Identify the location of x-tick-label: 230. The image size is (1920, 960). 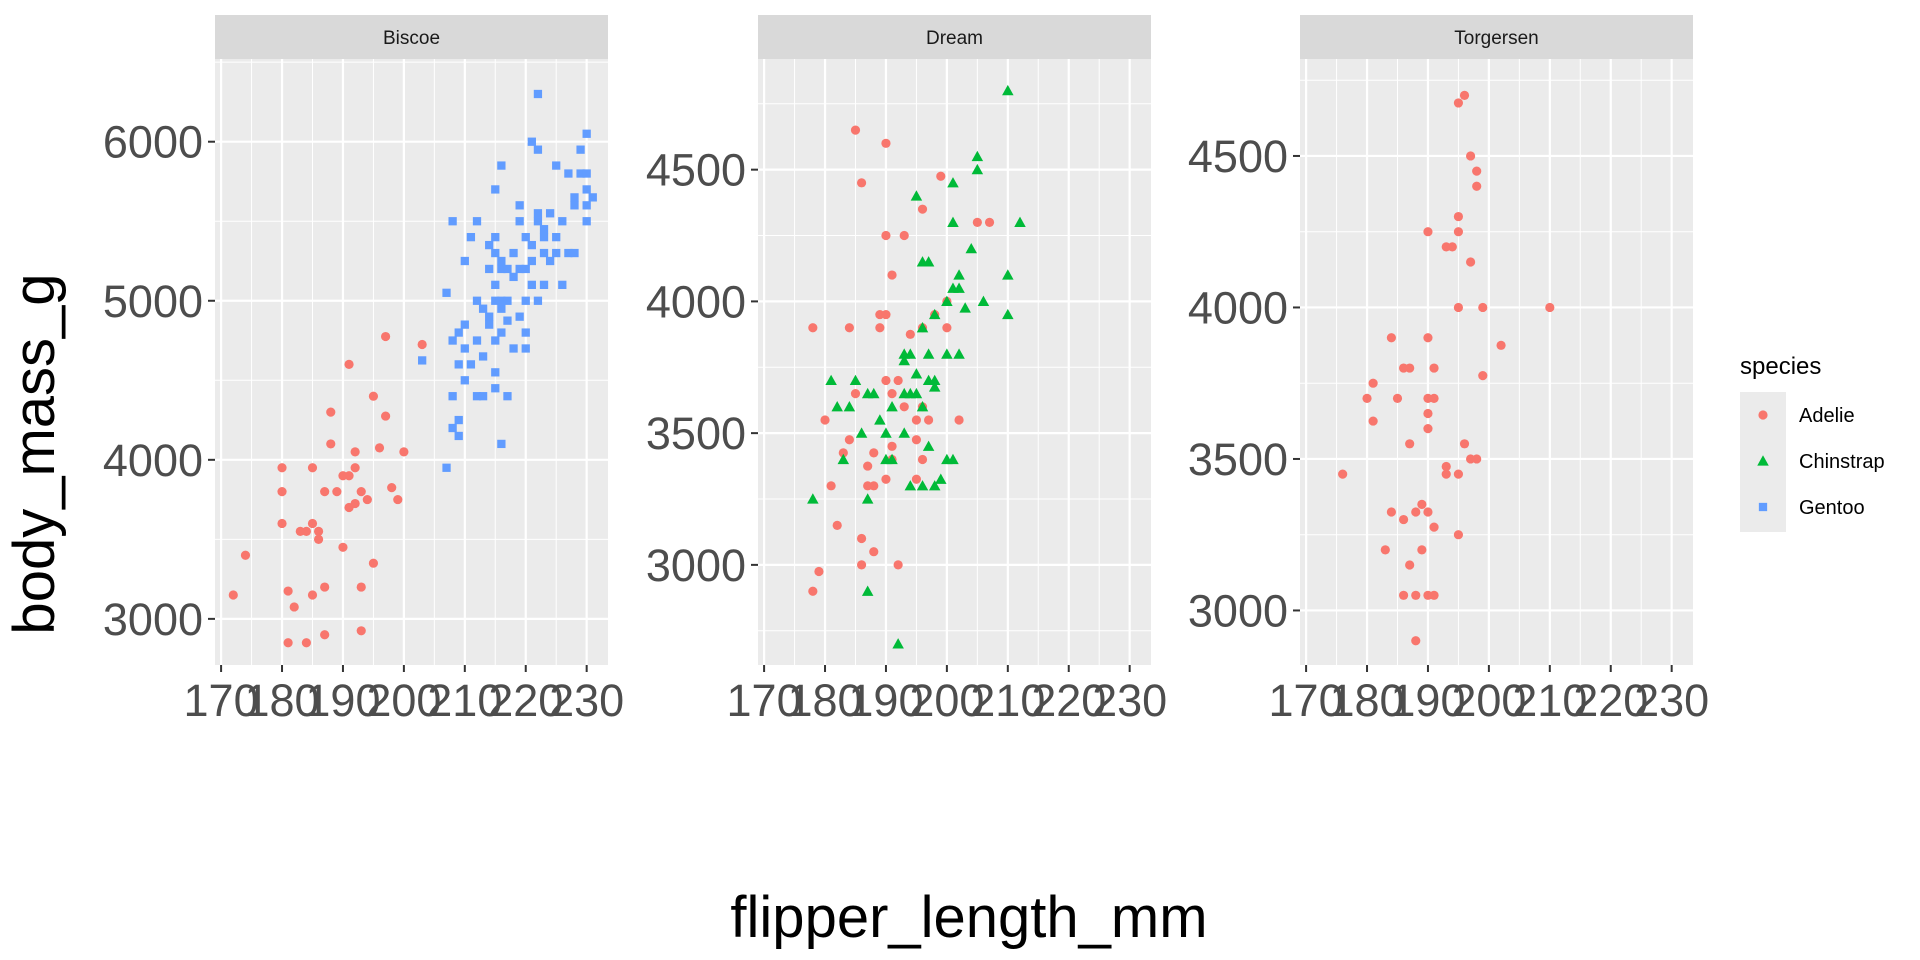
(1129, 700).